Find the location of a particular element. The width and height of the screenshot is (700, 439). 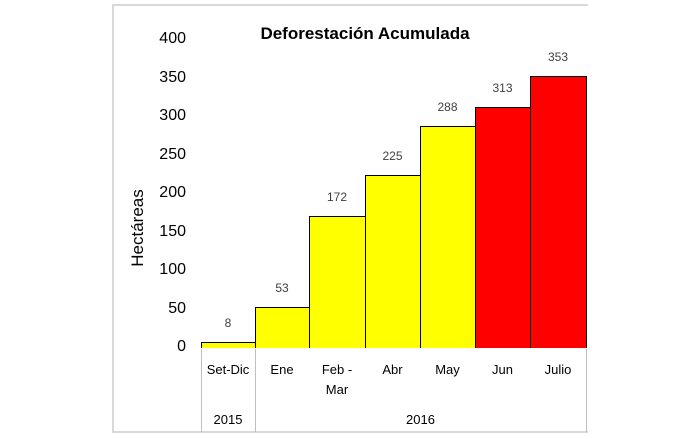

y-tick-label: 250 is located at coordinates (172, 154).